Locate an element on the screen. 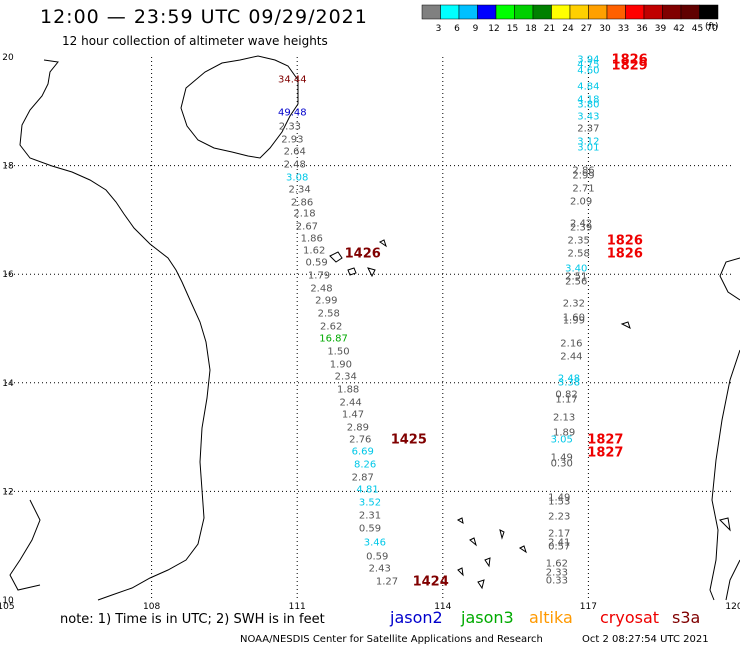 The width and height of the screenshot is (740, 650). color-scale-tick: 24 is located at coordinates (568, 29).